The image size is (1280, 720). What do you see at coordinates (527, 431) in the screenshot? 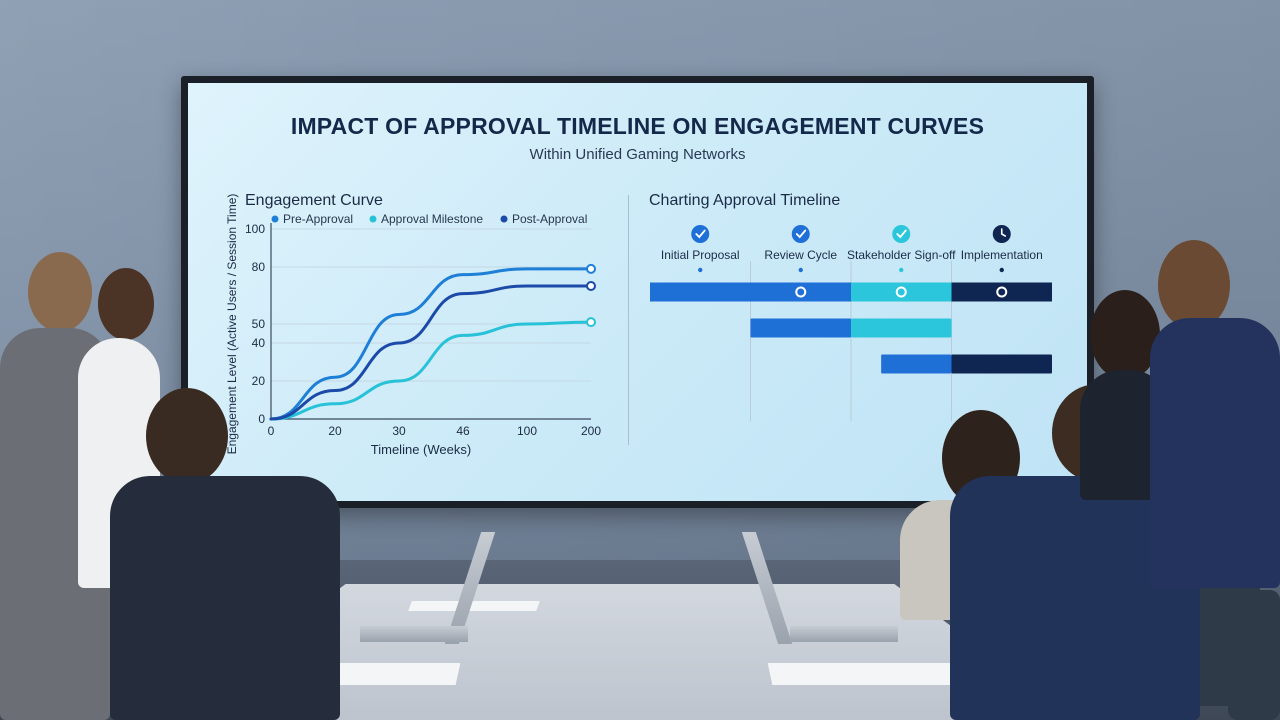
I see `x-tick-label: 100` at bounding box center [527, 431].